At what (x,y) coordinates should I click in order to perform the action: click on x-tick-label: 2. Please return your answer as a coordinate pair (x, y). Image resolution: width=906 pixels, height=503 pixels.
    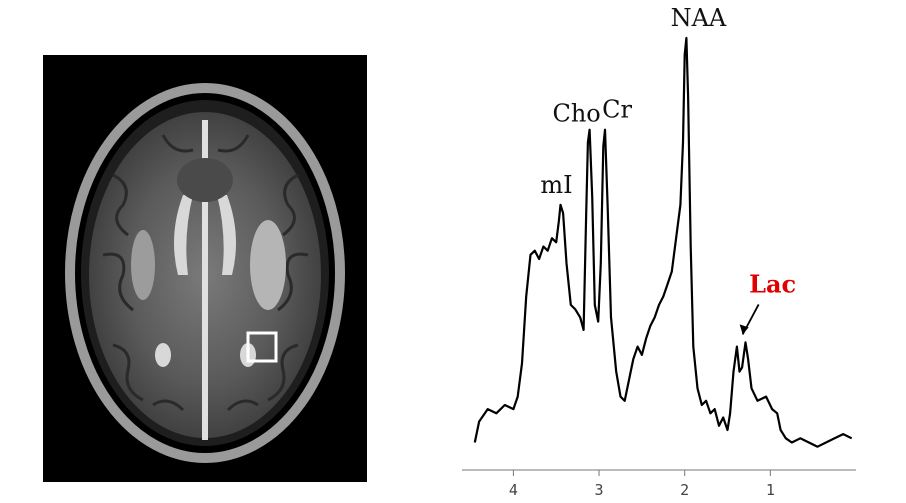
    Looking at the image, I should click on (684, 490).